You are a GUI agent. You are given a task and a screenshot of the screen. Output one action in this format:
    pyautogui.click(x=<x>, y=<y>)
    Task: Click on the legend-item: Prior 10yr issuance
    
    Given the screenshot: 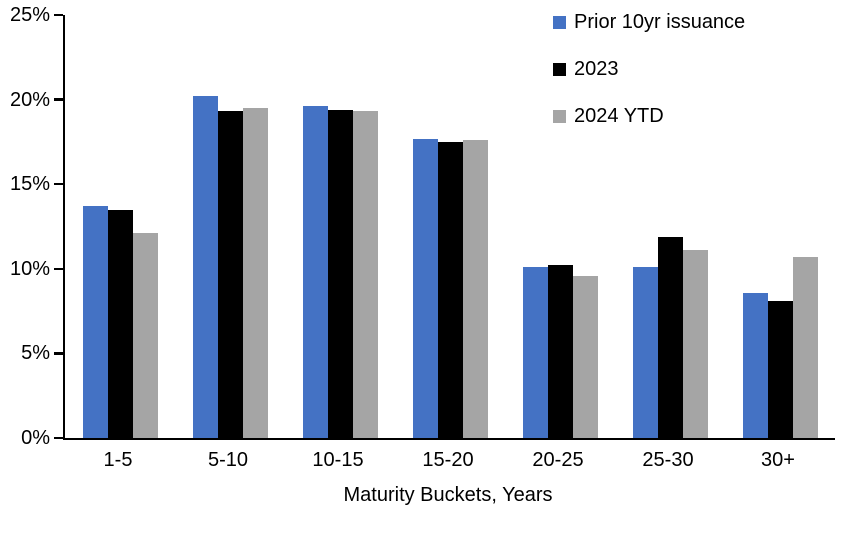 What is the action you would take?
    pyautogui.click(x=649, y=22)
    